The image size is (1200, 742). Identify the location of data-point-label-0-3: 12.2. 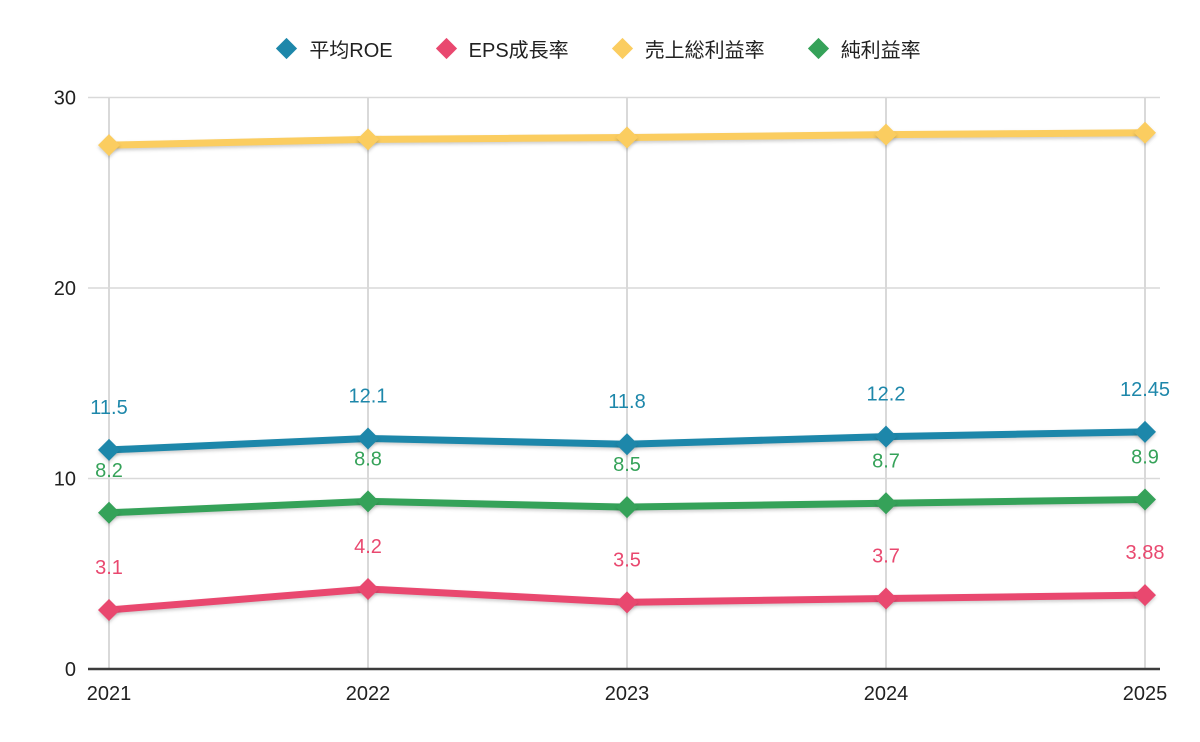
(886, 395).